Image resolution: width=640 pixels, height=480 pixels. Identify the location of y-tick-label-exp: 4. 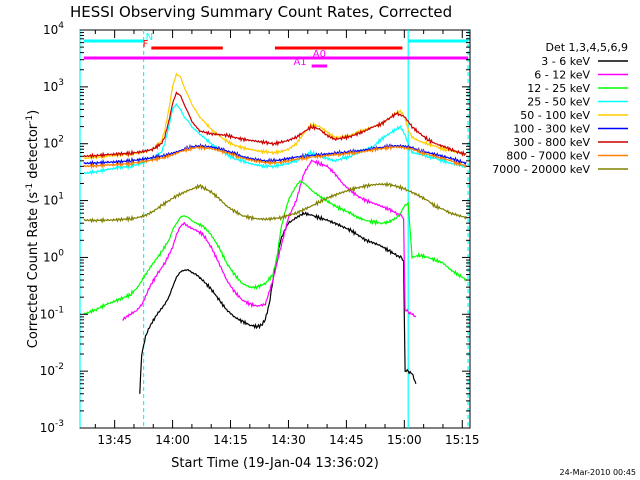
(61, 26).